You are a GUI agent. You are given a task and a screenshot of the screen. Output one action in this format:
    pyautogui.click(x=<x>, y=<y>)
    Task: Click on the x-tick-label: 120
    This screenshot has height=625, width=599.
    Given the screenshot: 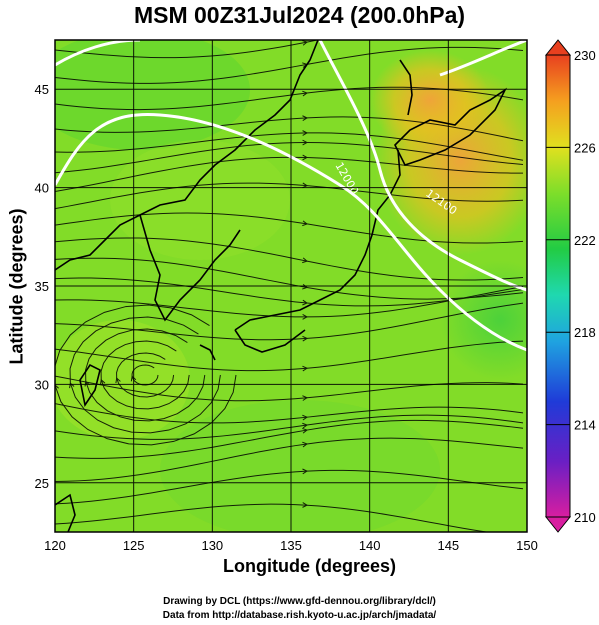 What is the action you would take?
    pyautogui.click(x=55, y=545)
    